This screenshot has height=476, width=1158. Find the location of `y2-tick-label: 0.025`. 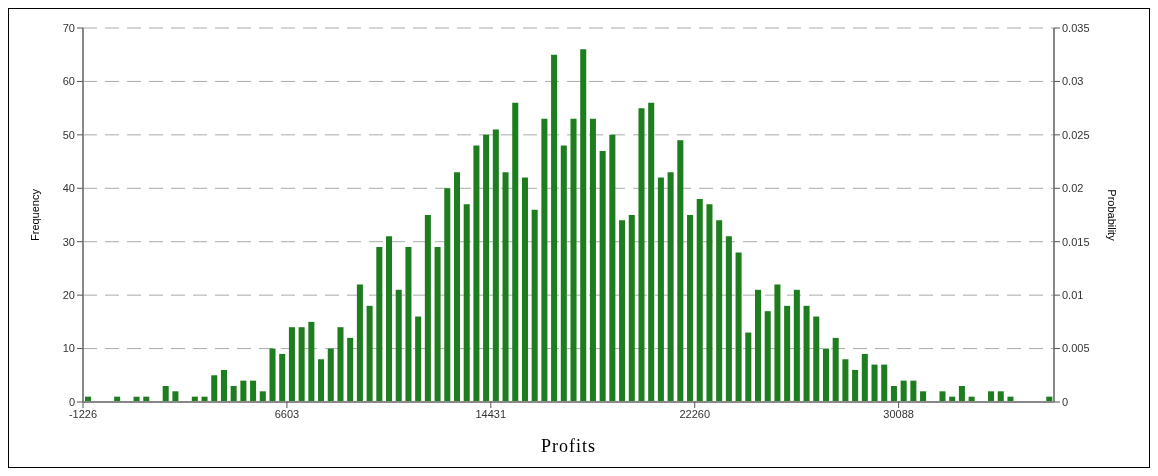

y2-tick-label: 0.025 is located at coordinates (1076, 134).